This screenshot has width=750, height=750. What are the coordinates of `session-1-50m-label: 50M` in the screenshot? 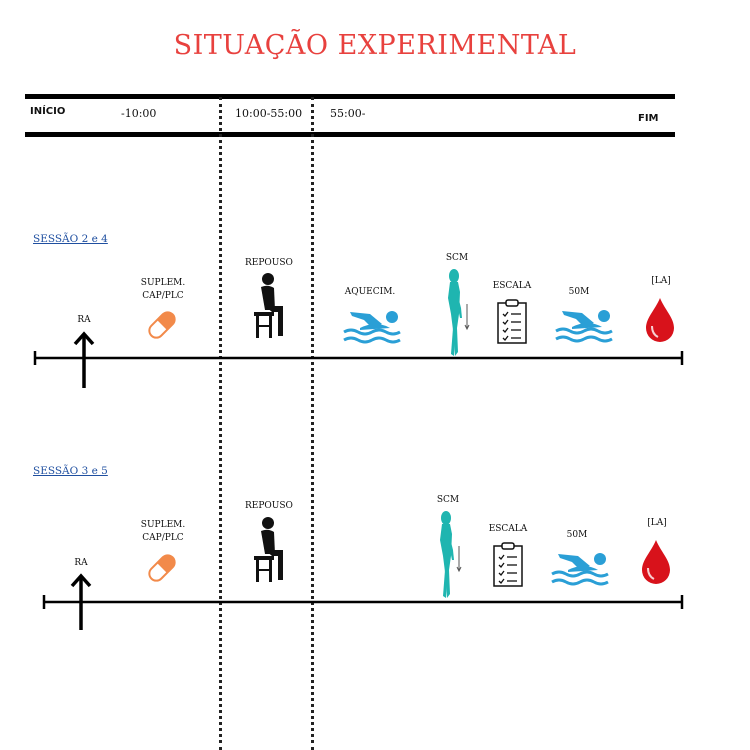 It's located at (579, 292).